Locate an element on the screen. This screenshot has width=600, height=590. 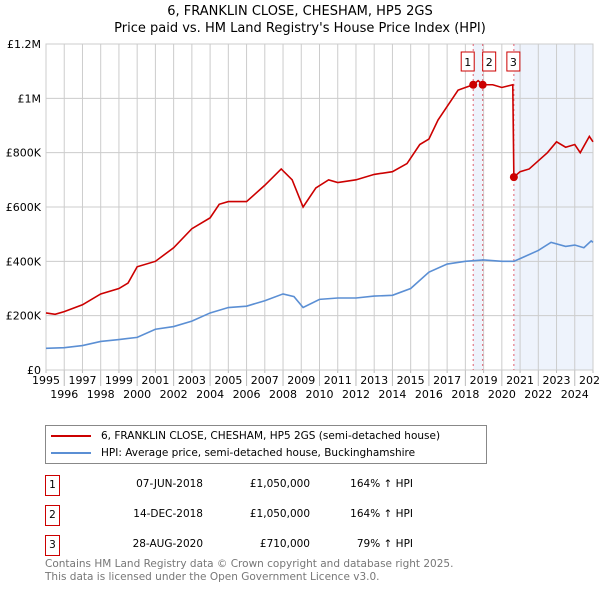
chart-title: 6, FRANKLIN CLOSE, CHESHAM, HP5 2GS is located at coordinates (300, 11).